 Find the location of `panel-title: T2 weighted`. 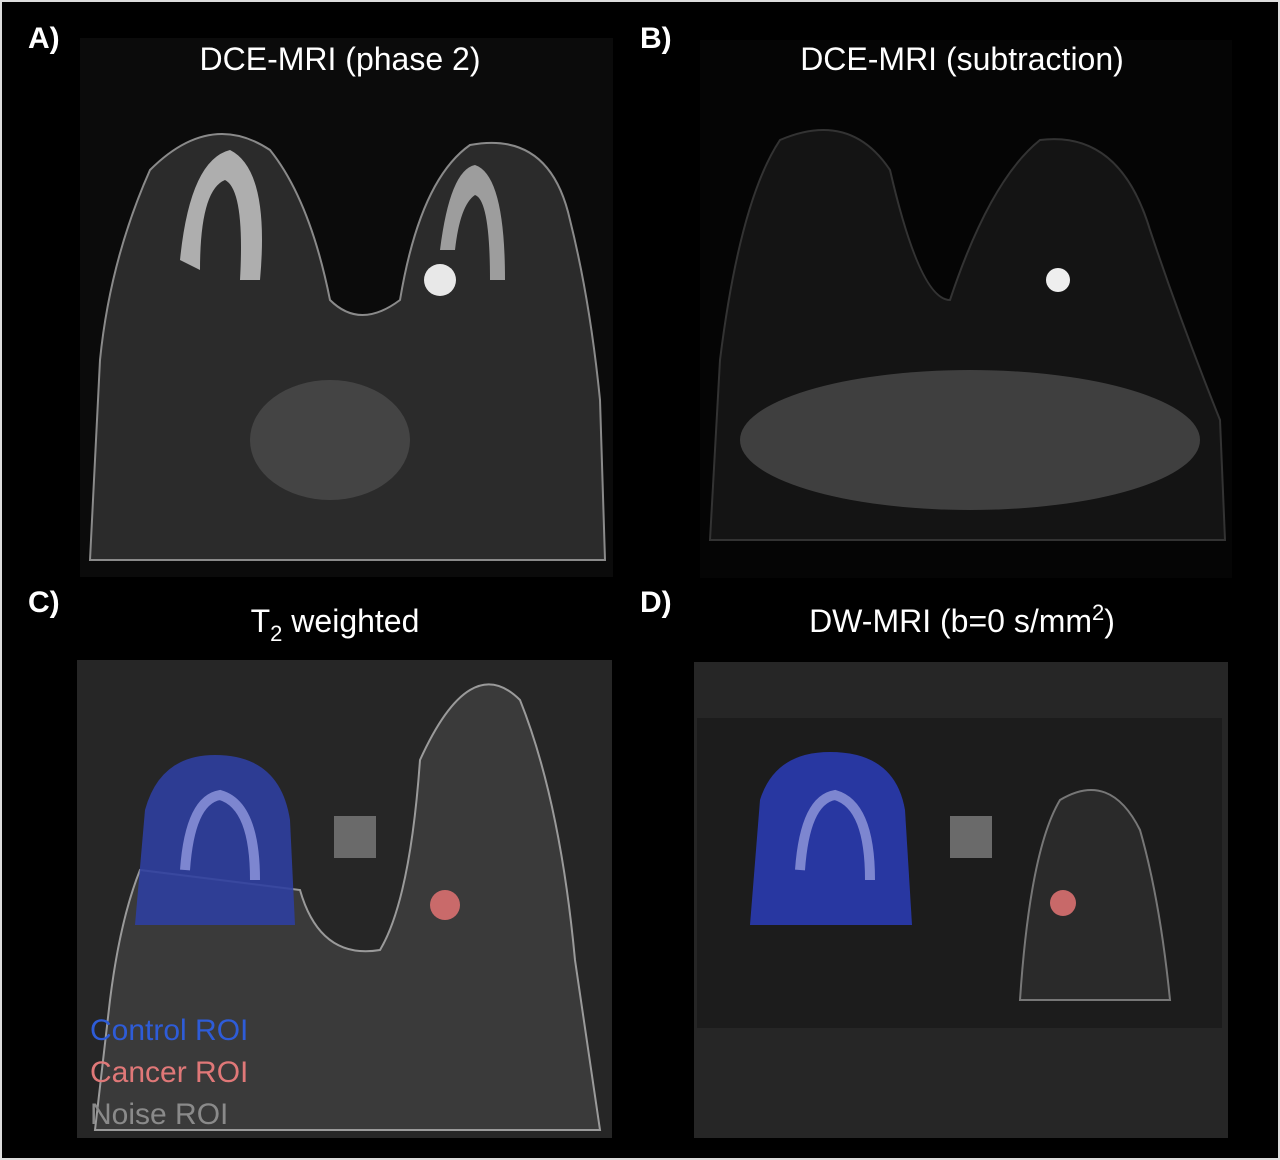

panel-title: T2 weighted is located at coordinates (335, 624).